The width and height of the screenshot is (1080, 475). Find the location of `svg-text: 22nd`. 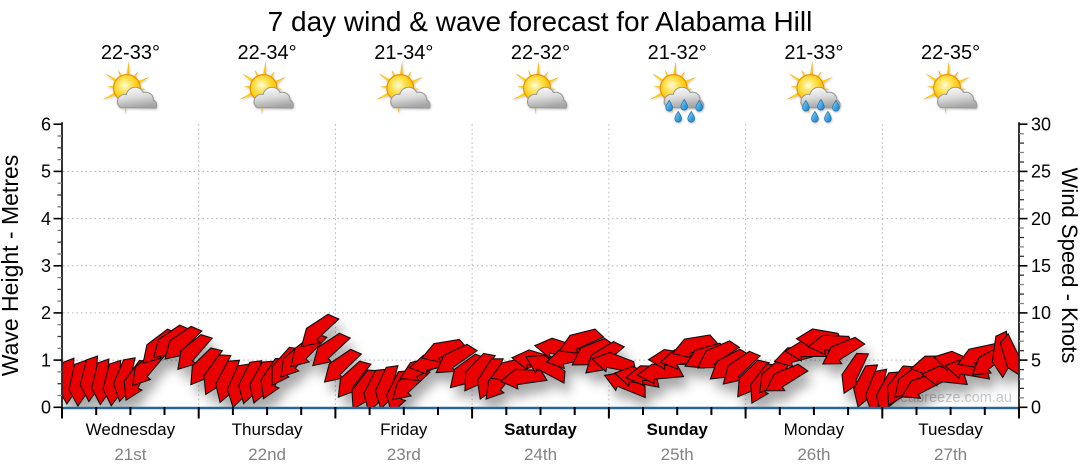

svg-text: 22nd is located at coordinates (267, 454).